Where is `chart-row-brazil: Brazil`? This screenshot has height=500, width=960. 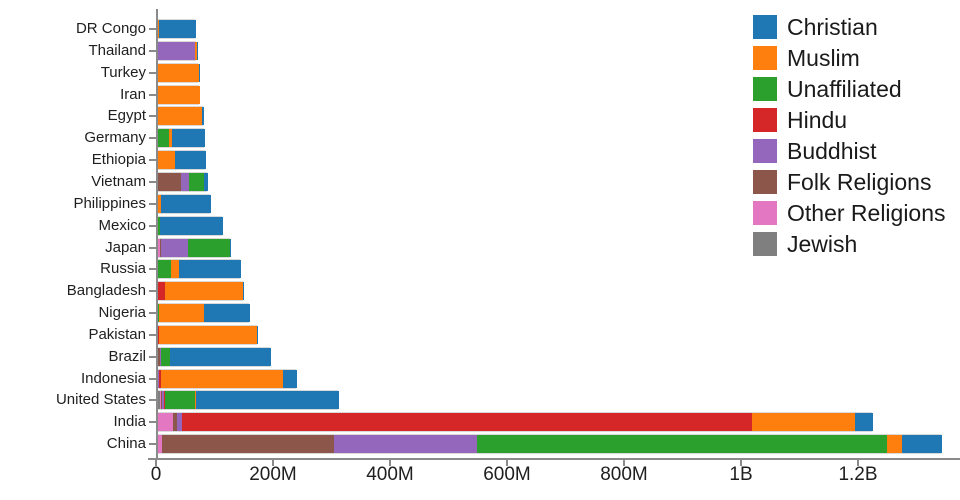 chart-row-brazil: Brazil is located at coordinates (480, 356).